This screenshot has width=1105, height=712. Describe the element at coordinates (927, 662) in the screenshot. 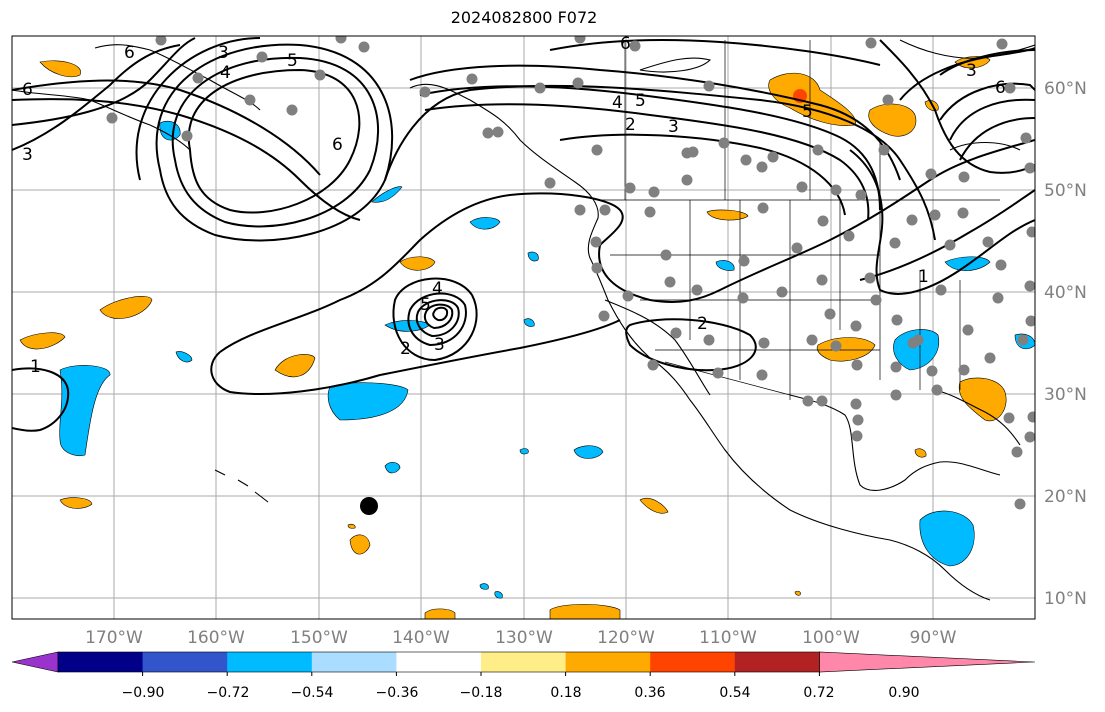

I see `colorbar-extend-high` at that location.